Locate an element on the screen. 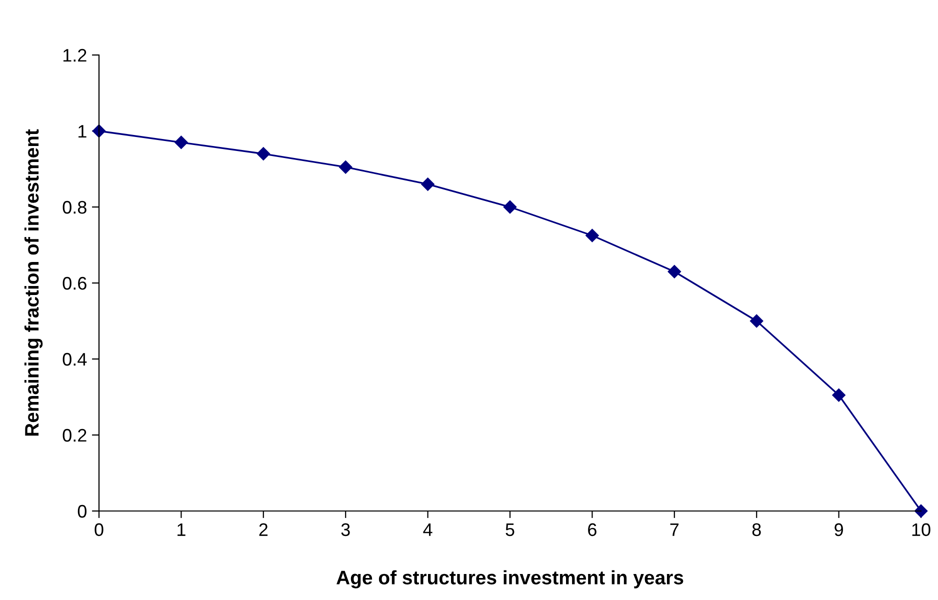 The height and width of the screenshot is (600, 938). x-tick-label: 0 is located at coordinates (99, 529).